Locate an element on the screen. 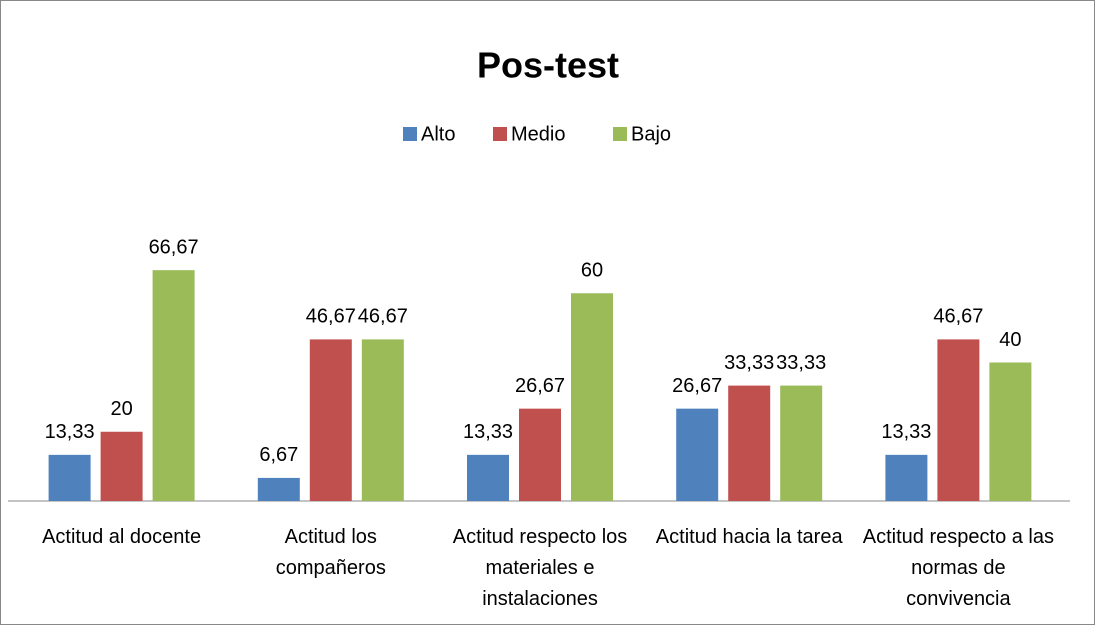 The width and height of the screenshot is (1096, 626). legend-label: Bajo is located at coordinates (651, 134).